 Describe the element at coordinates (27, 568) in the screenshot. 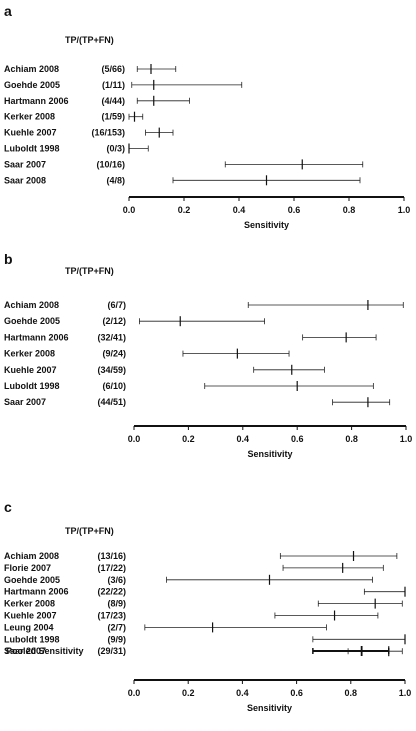

I see `study-name: Florie 2007` at that location.